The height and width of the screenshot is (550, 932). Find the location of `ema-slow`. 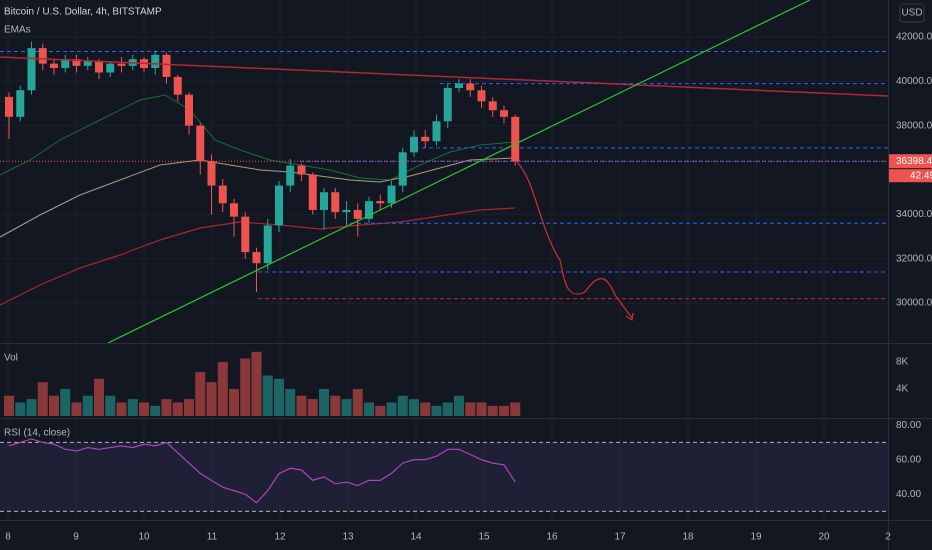

ema-slow is located at coordinates (258, 256).